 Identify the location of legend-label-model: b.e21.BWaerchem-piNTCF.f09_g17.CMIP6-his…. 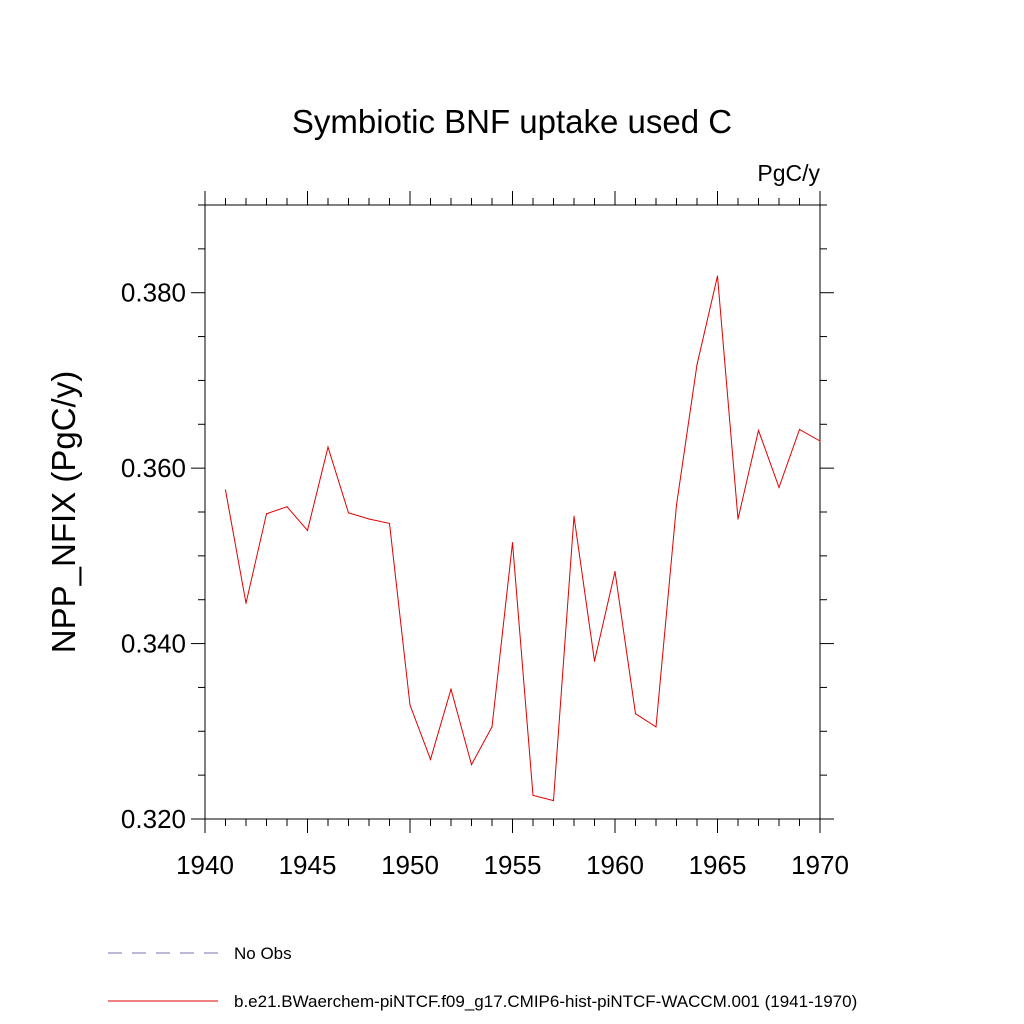
(545, 1001).